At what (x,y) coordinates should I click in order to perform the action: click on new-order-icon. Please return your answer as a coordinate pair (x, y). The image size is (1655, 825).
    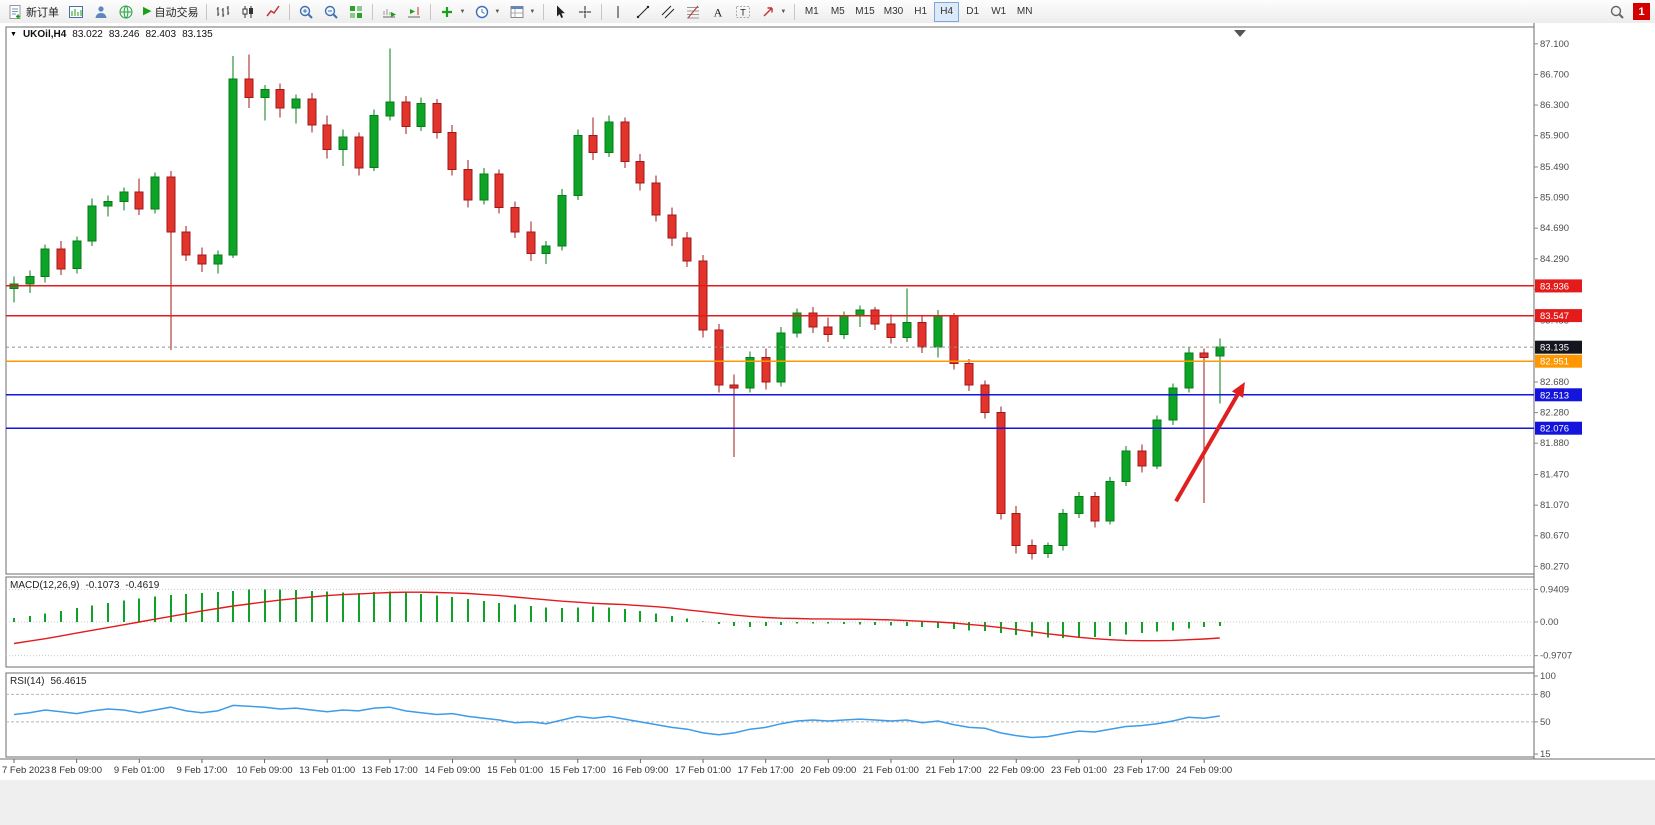
    Looking at the image, I should click on (15, 11).